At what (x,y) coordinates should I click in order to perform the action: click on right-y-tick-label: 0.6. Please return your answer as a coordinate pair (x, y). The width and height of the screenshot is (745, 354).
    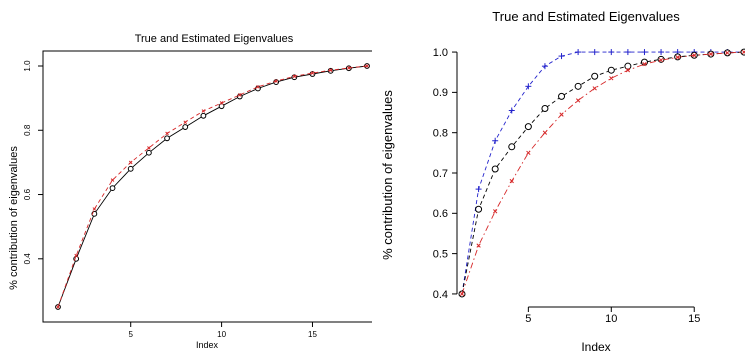
    Looking at the image, I should click on (440, 214).